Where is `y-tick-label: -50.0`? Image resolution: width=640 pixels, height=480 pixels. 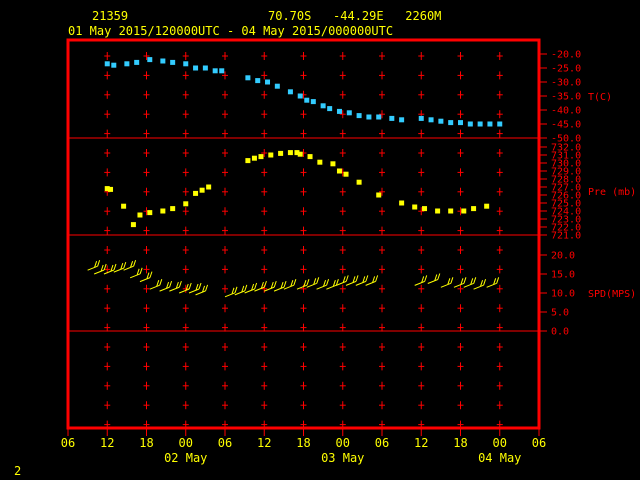 y-tick-label: -50.0 is located at coordinates (566, 139).